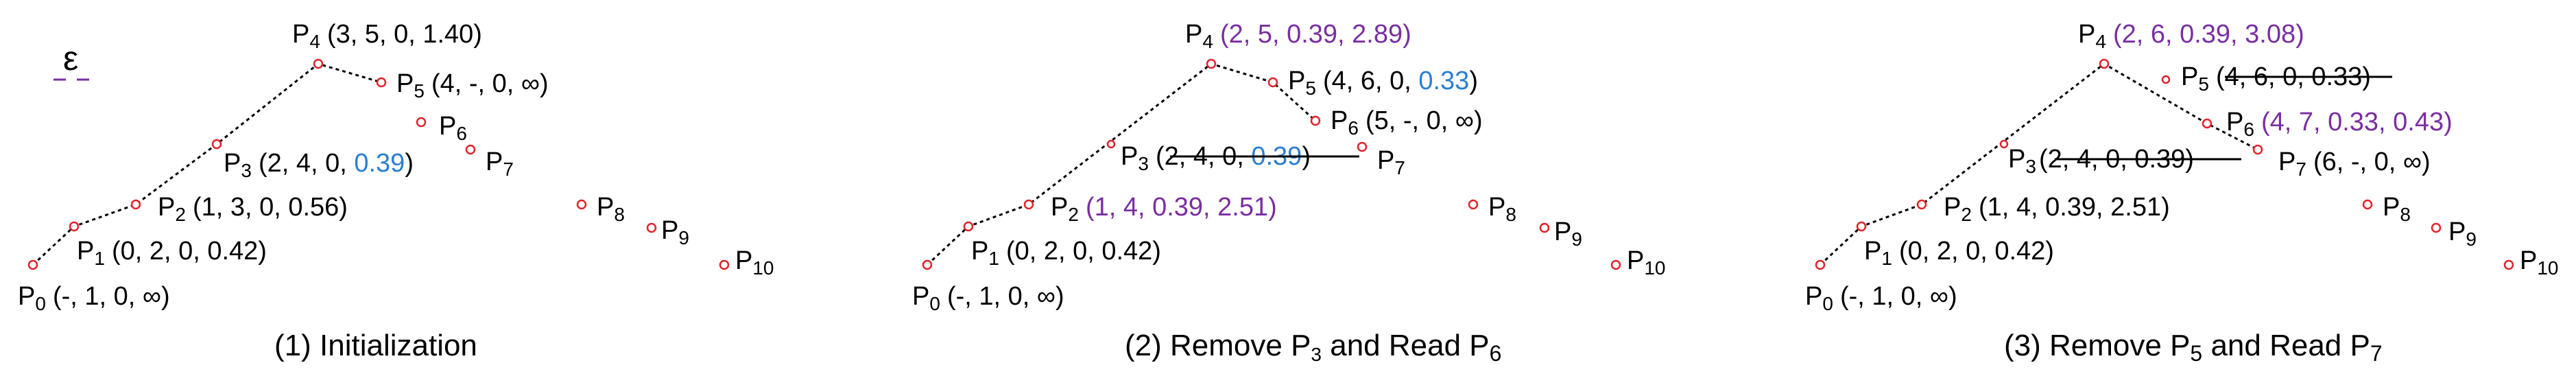  I want to click on panel-1-point-p6, so click(421, 122).